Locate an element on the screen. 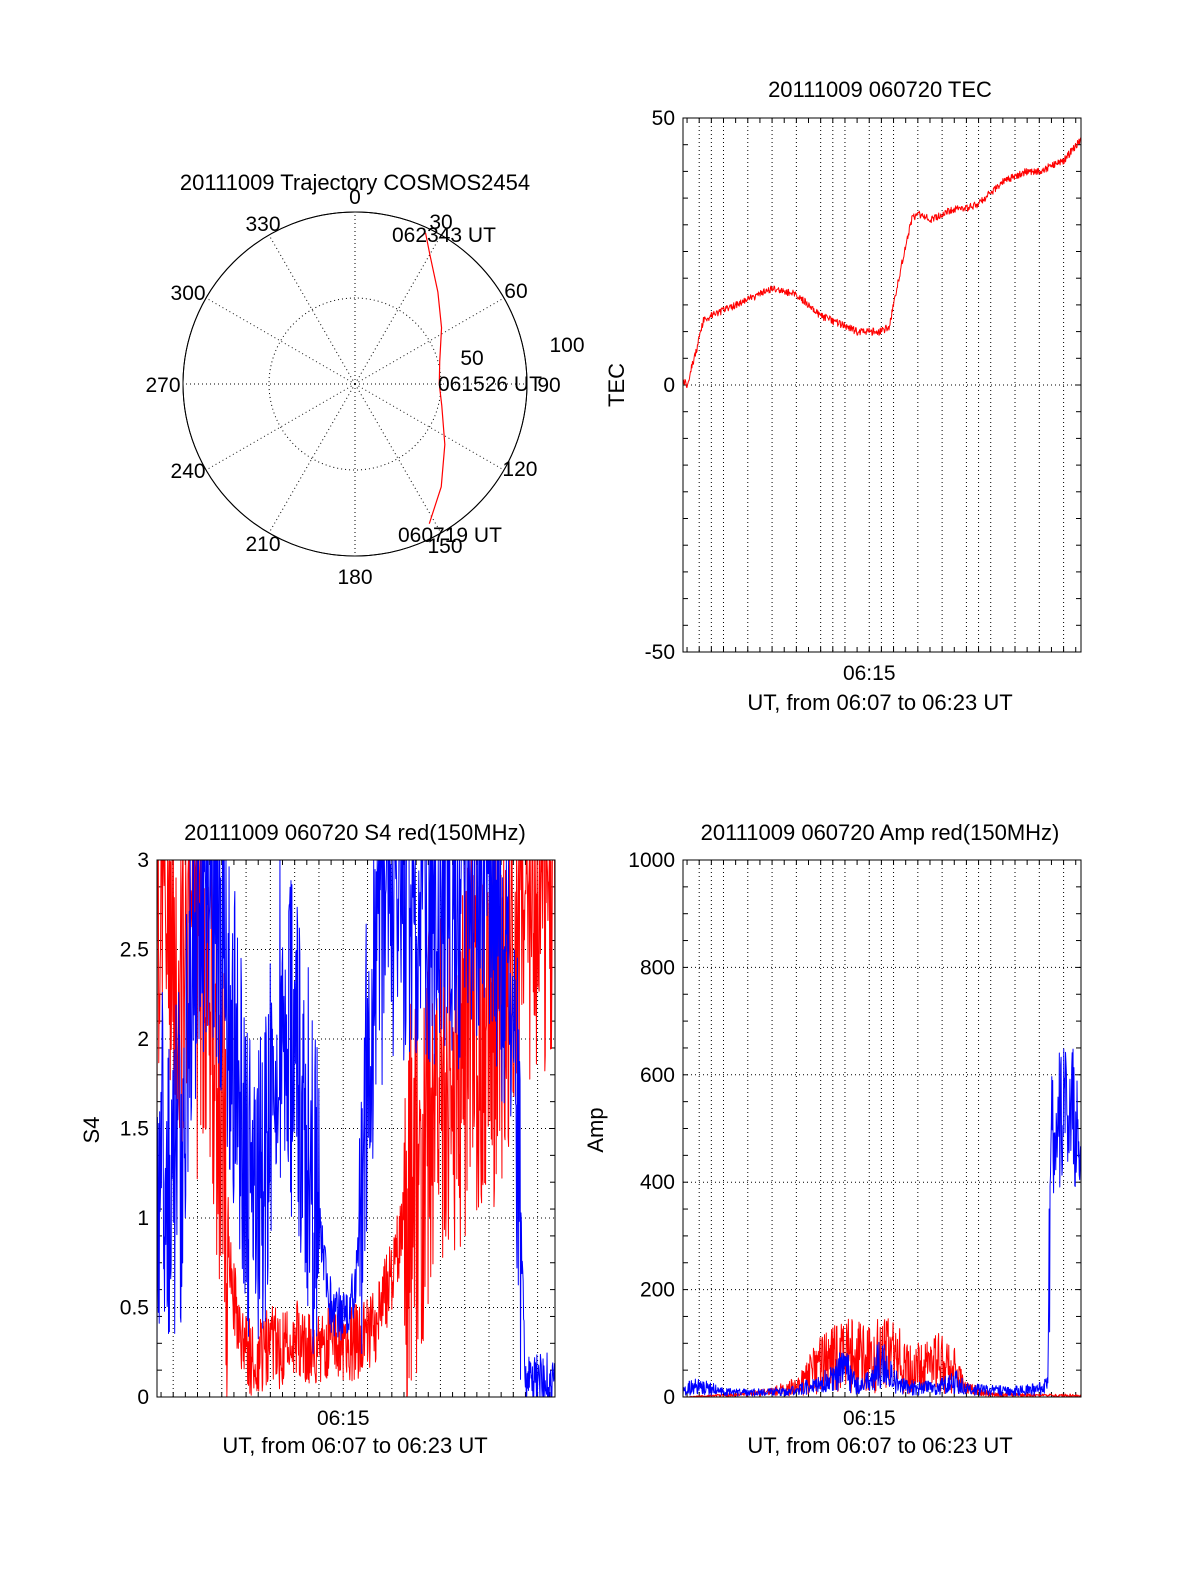  polar-ring is located at coordinates (355, 384).